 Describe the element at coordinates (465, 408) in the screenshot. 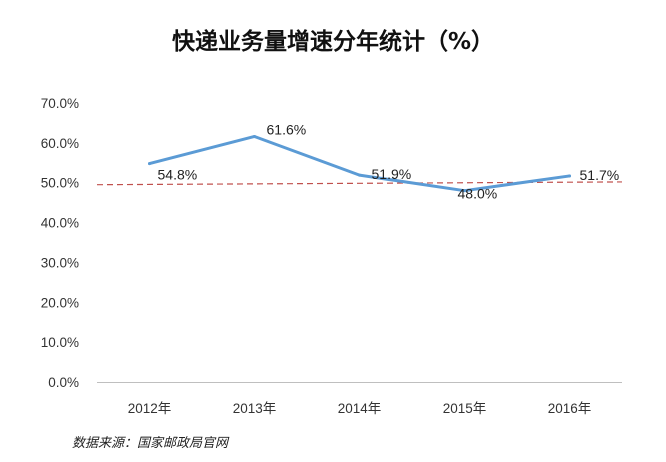

I see `x-tick-label: 2015年` at that location.